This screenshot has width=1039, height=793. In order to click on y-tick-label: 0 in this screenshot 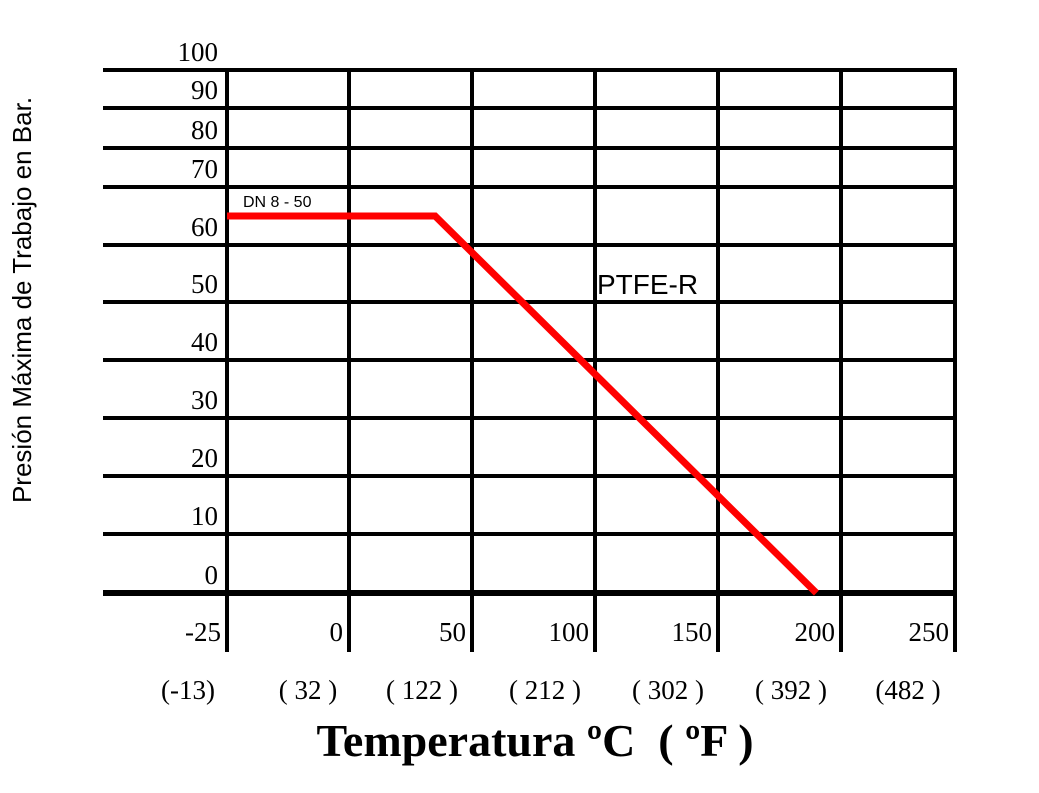, I will do `click(212, 575)`.